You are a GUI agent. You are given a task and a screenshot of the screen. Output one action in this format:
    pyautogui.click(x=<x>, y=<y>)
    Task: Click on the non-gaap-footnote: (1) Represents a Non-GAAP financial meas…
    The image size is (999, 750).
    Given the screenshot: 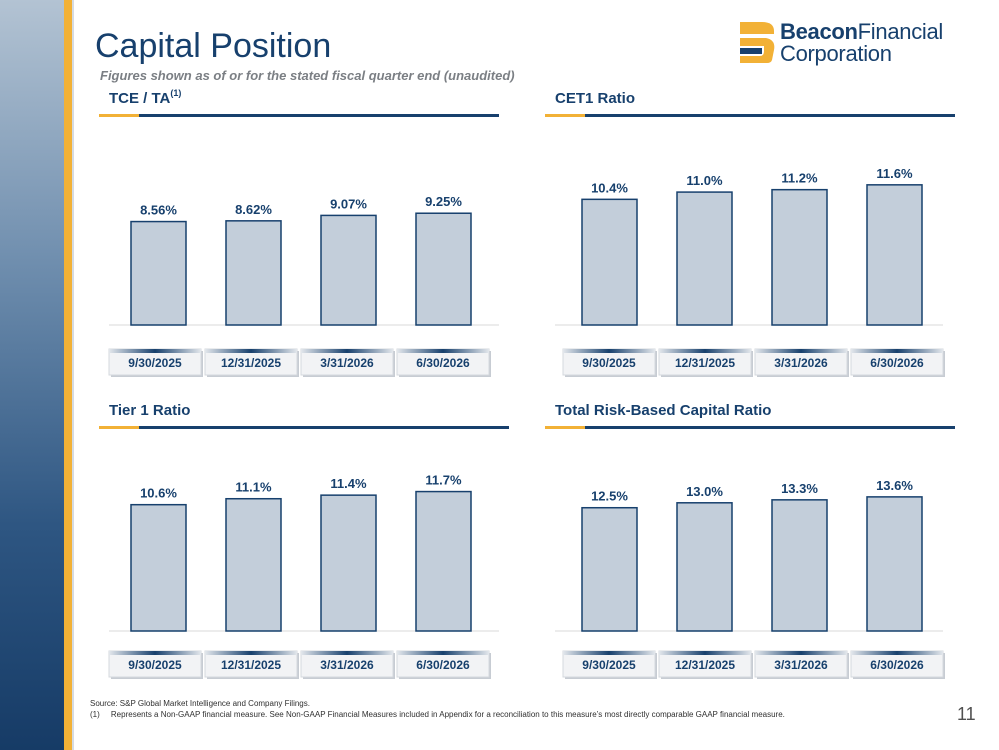 What is the action you would take?
    pyautogui.click(x=437, y=714)
    